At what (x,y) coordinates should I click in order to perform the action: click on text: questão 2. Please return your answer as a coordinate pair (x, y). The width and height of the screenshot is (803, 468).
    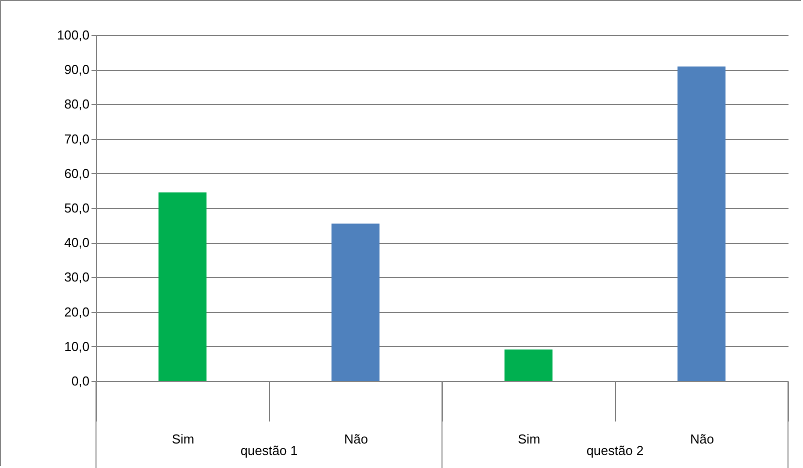
    Looking at the image, I should click on (615, 450).